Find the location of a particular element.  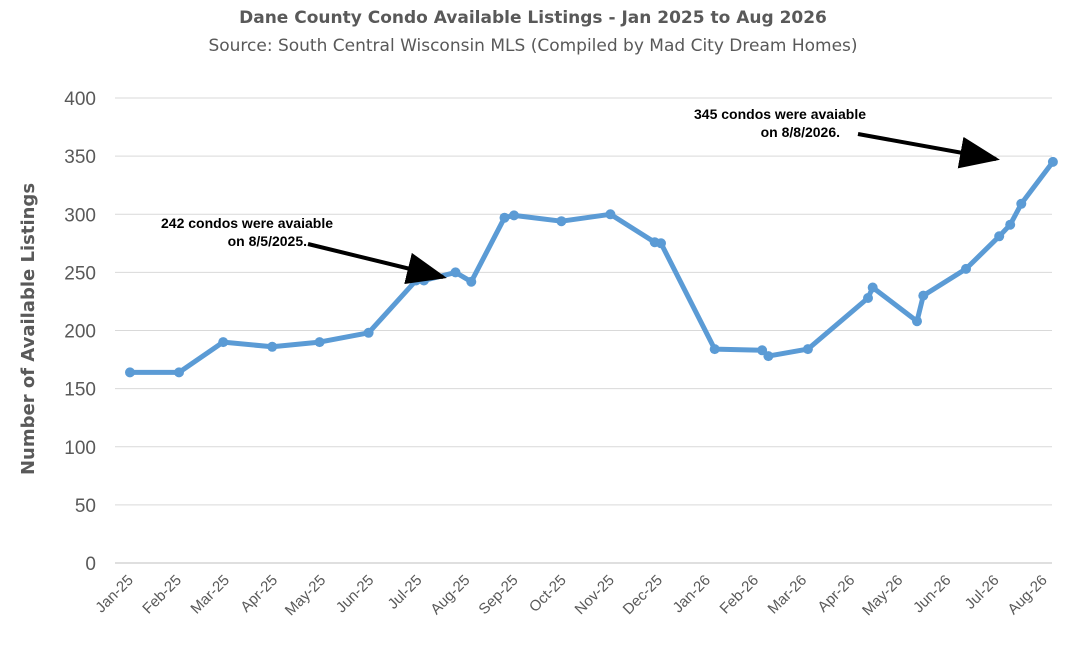

y-tick-label: 100 is located at coordinates (80, 448).